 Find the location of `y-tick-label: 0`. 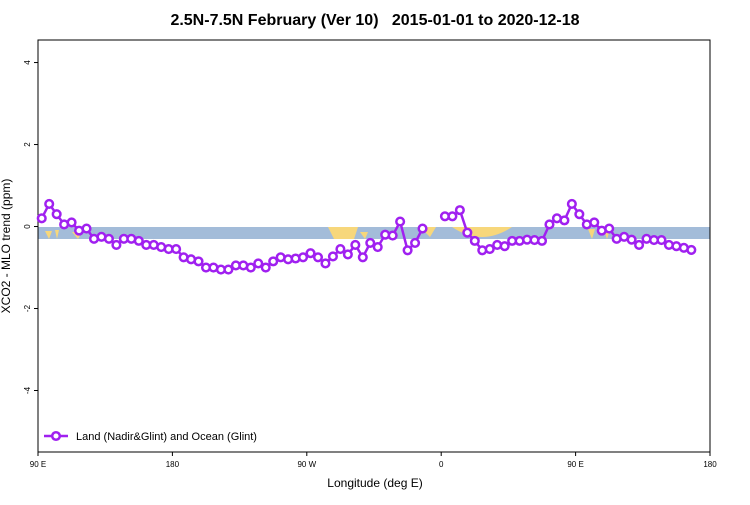

y-tick-label: 0 is located at coordinates (27, 226).